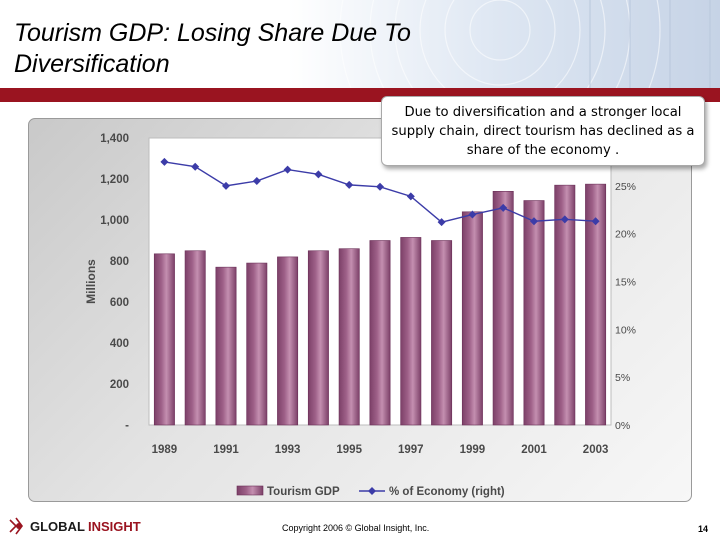 The width and height of the screenshot is (720, 540). I want to click on bar-1996, so click(380, 333).